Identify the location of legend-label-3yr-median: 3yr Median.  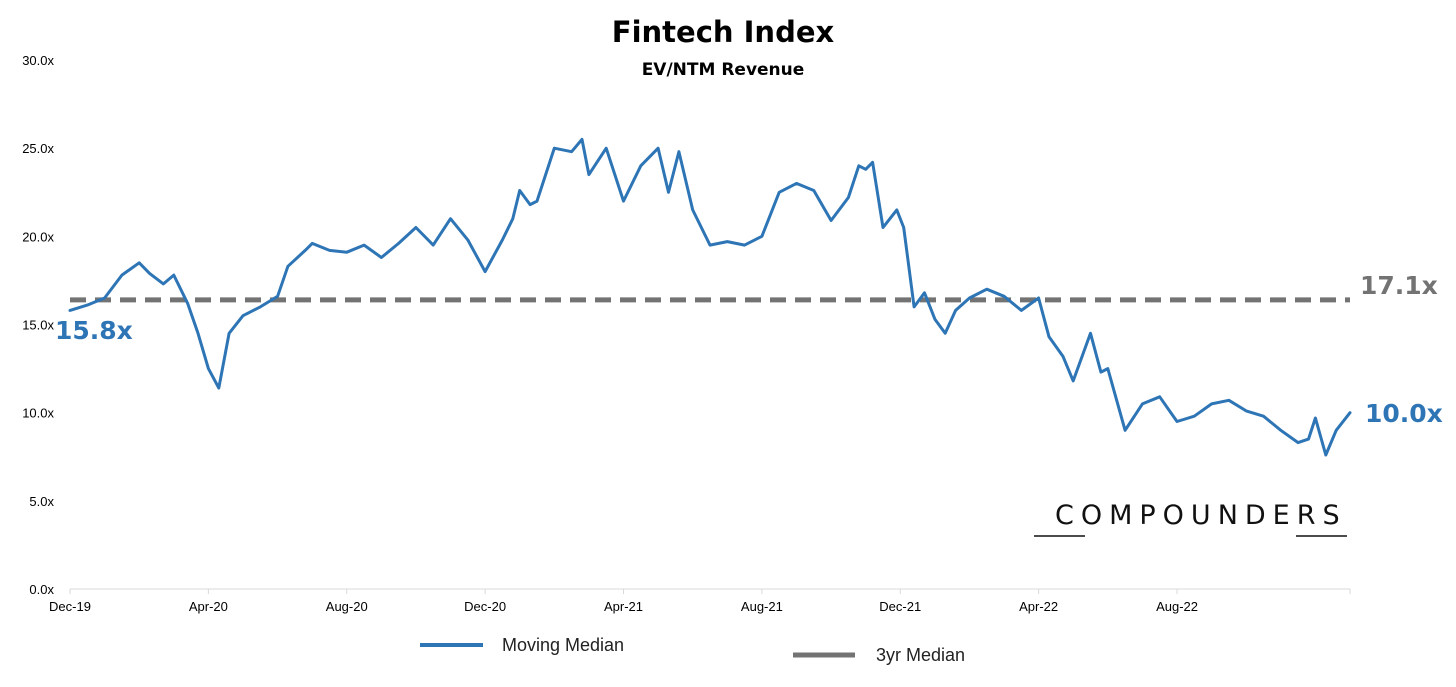
(920, 655).